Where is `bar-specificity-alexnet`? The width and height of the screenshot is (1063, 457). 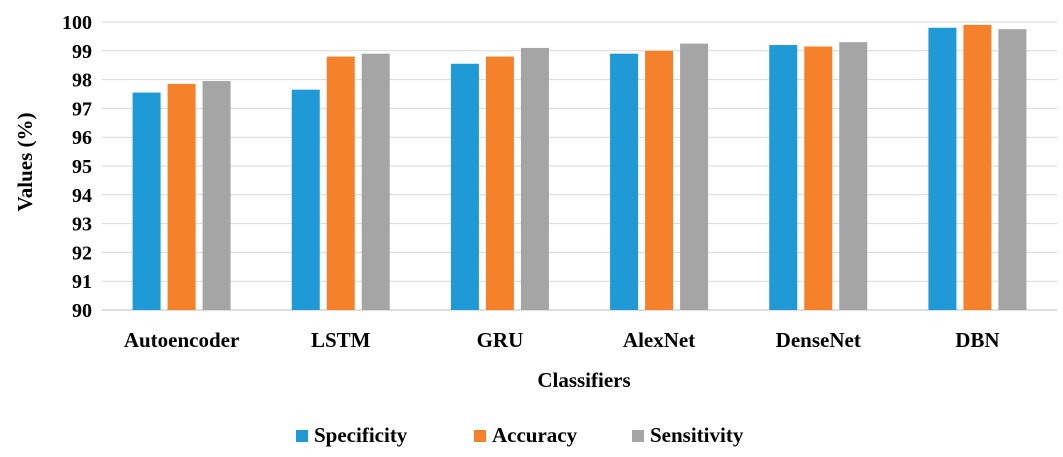 bar-specificity-alexnet is located at coordinates (624, 182).